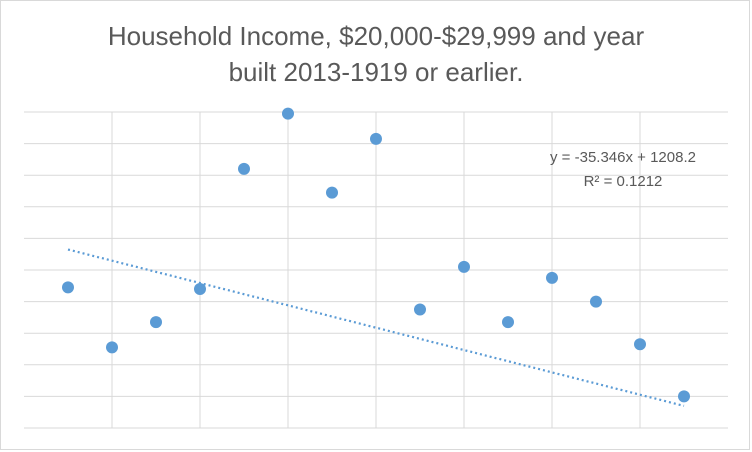 This screenshot has width=752, height=452. I want to click on trendline-r-squared: R² = 0.1212, so click(623, 181).